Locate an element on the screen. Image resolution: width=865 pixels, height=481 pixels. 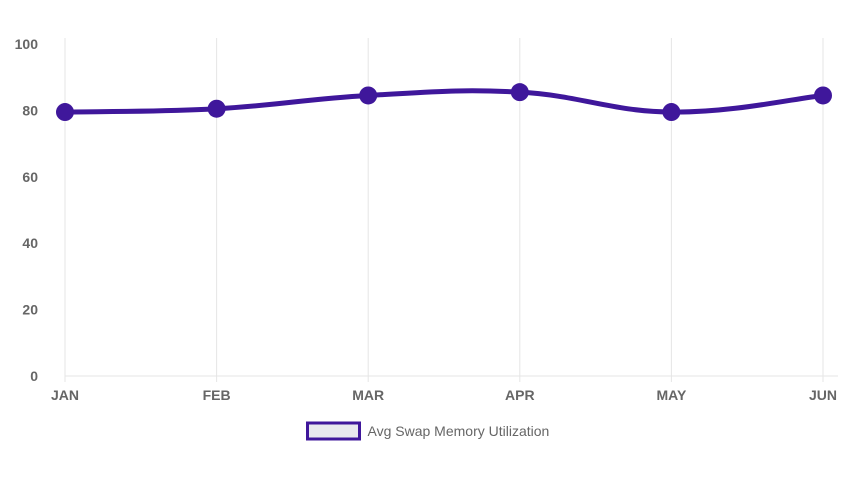
data-point-mar is located at coordinates (368, 95).